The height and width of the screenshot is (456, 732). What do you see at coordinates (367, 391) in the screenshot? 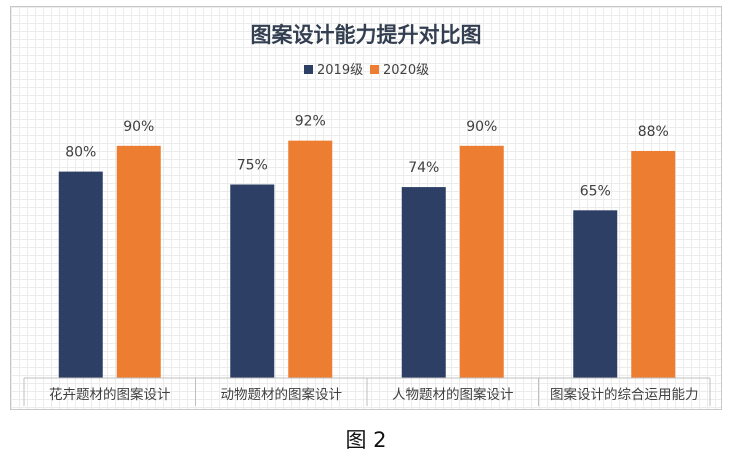
I see `x-axis: 花卉题材的图案设计 动物题材的图案设计 人物题材的图案设计 图案设计的综合运用能力` at bounding box center [367, 391].